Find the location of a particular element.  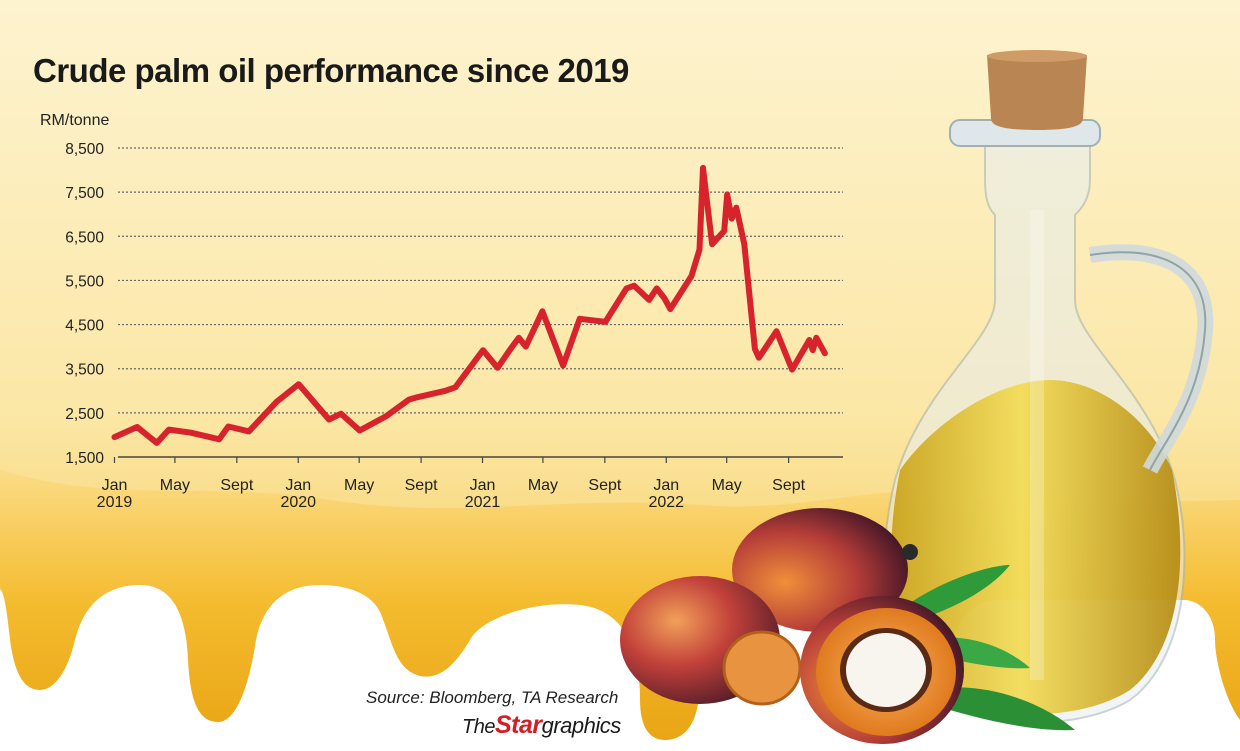

y-axis-ticks: 1,500 2,500 3,500 4,500 5,500 6,500 7,500 8,500 is located at coordinates (84, 304).